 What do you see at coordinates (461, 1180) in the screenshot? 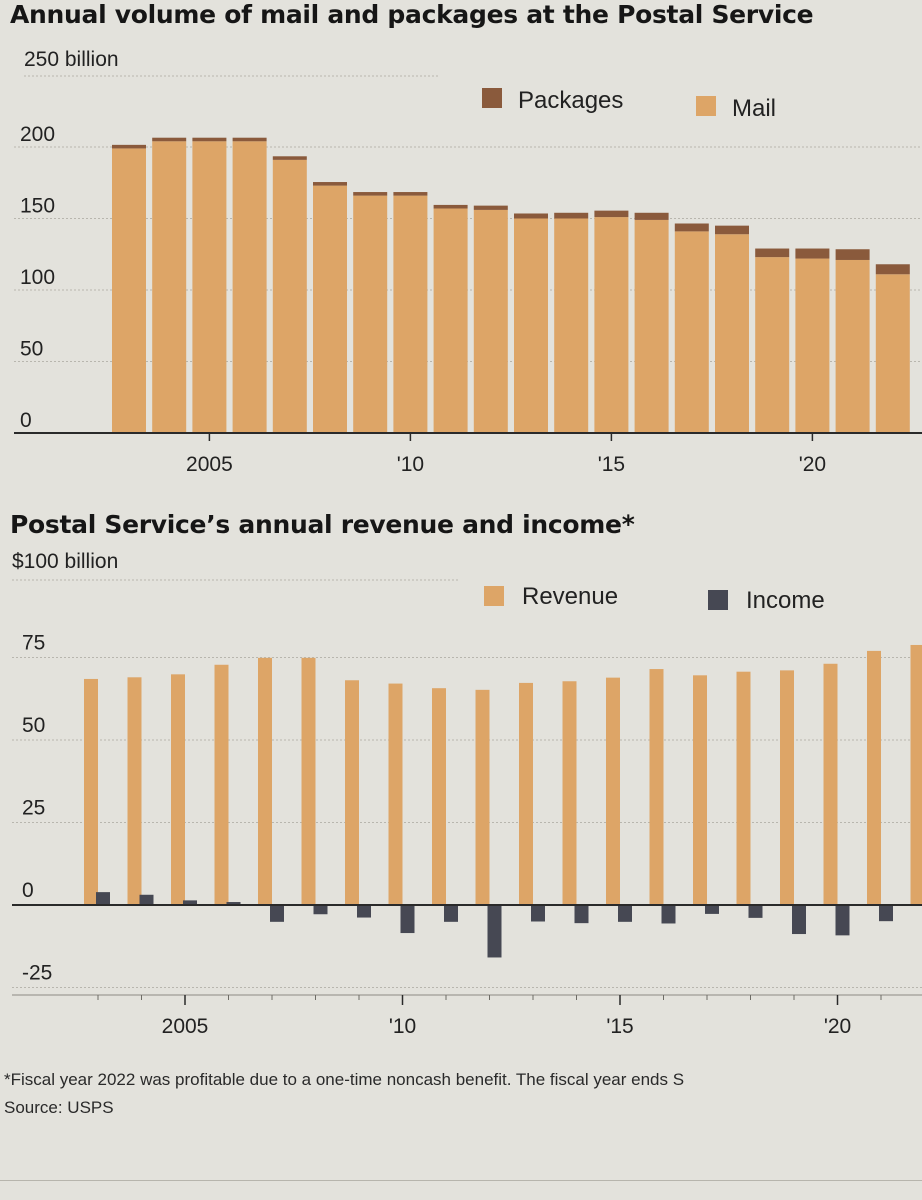
I see `bottom-rule` at bounding box center [461, 1180].